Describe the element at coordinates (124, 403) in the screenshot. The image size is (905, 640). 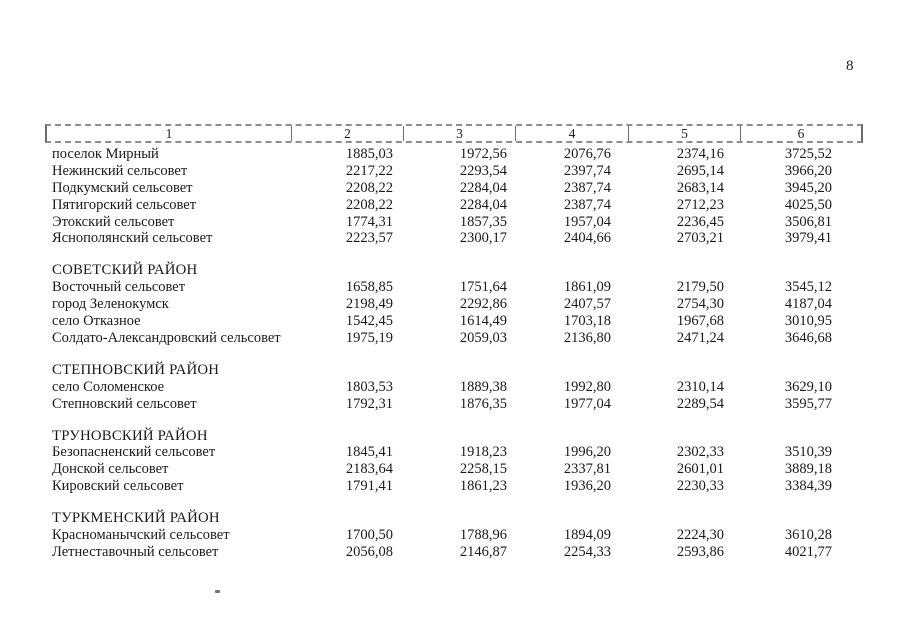
I see `row-name-cell: Степновский сельсовет` at that location.